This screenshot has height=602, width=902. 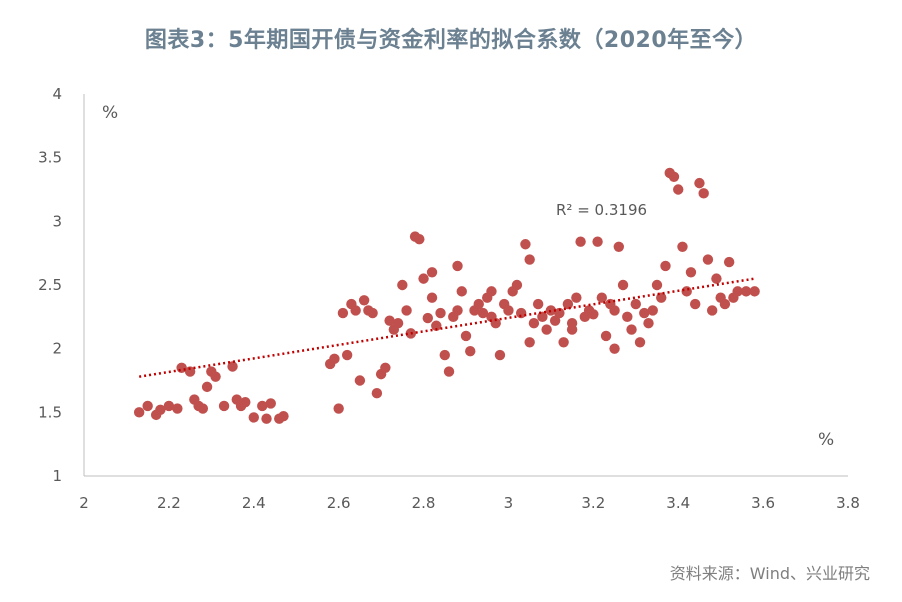 What do you see at coordinates (451, 40) in the screenshot?
I see `chart-title: 图表3：5年期国开债与资金利率的拟合系数（2020年至今）` at bounding box center [451, 40].